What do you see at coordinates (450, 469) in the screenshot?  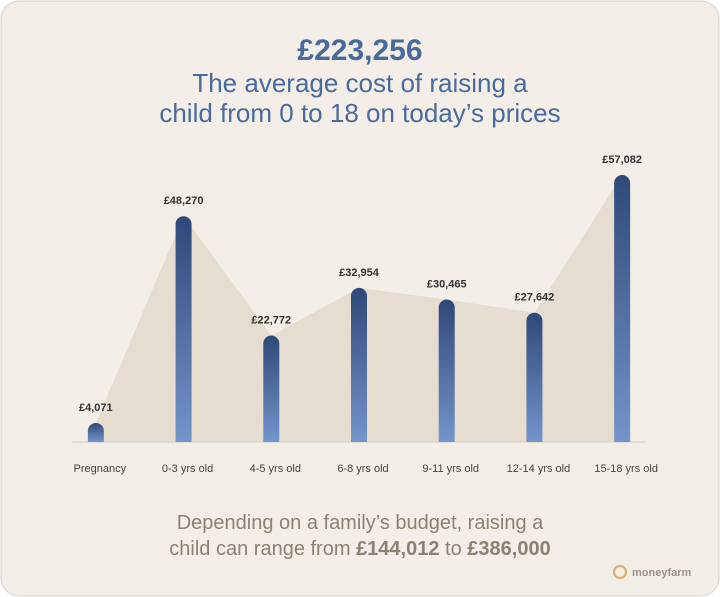 I see `x-tick-label: 9-11 yrs old` at bounding box center [450, 469].